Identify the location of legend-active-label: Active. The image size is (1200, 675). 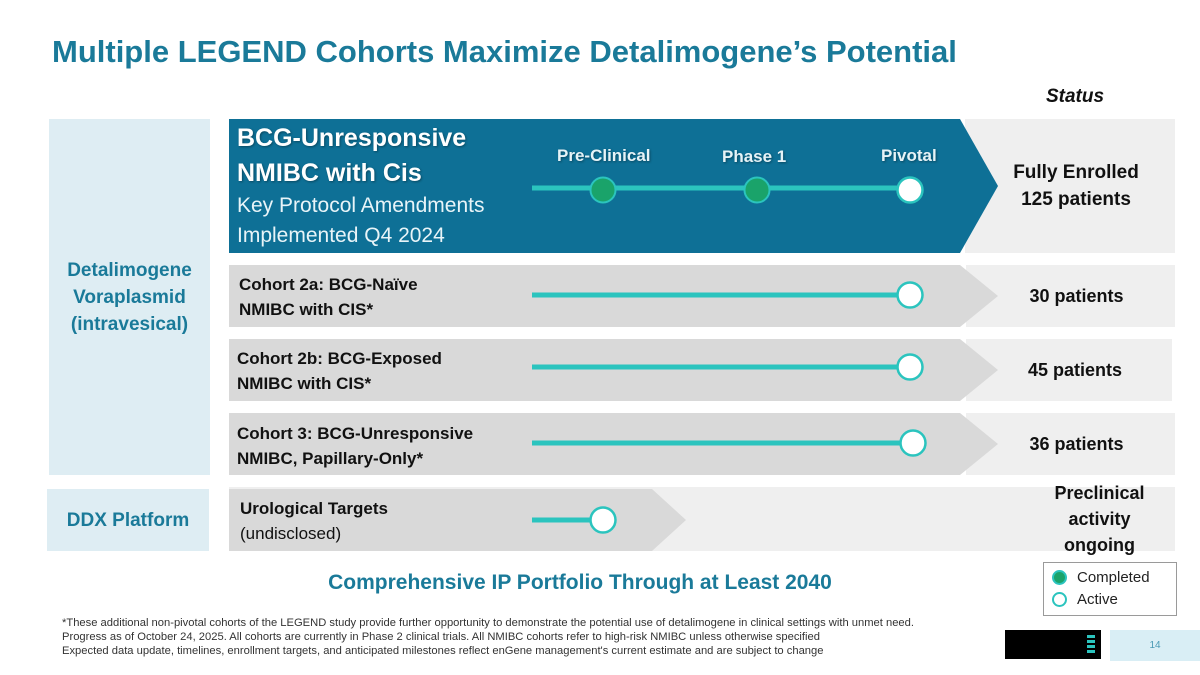
(1097, 599).